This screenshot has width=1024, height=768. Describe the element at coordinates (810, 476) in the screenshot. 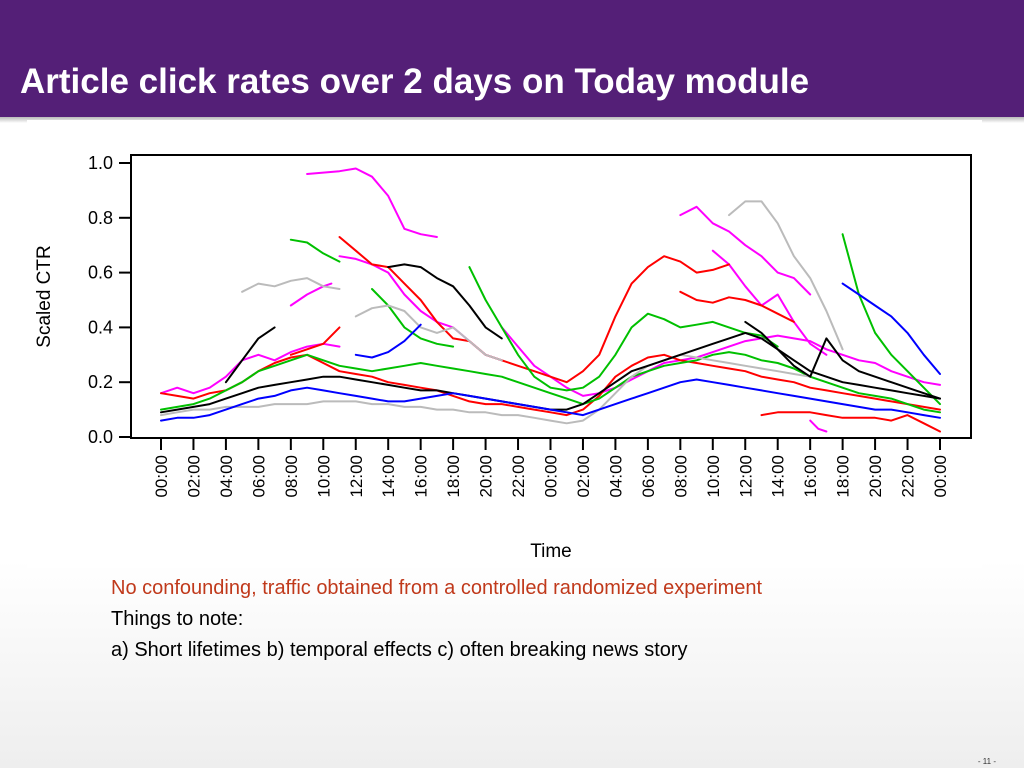

I see `x-tick-label-20: 16:00` at that location.